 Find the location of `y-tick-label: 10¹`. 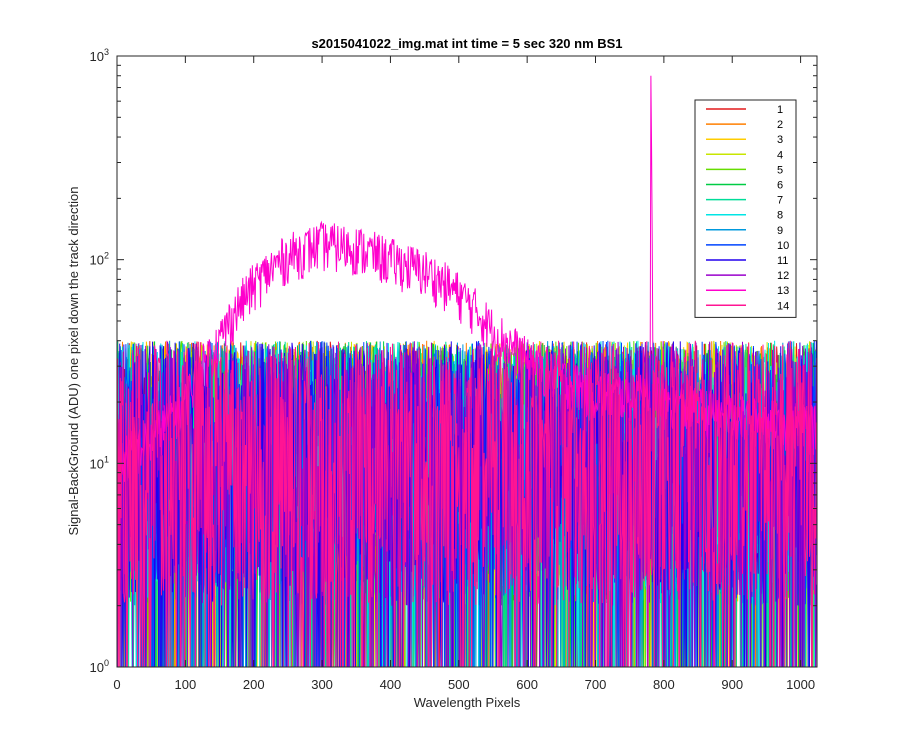

y-tick-label: 10¹ is located at coordinates (99, 462).